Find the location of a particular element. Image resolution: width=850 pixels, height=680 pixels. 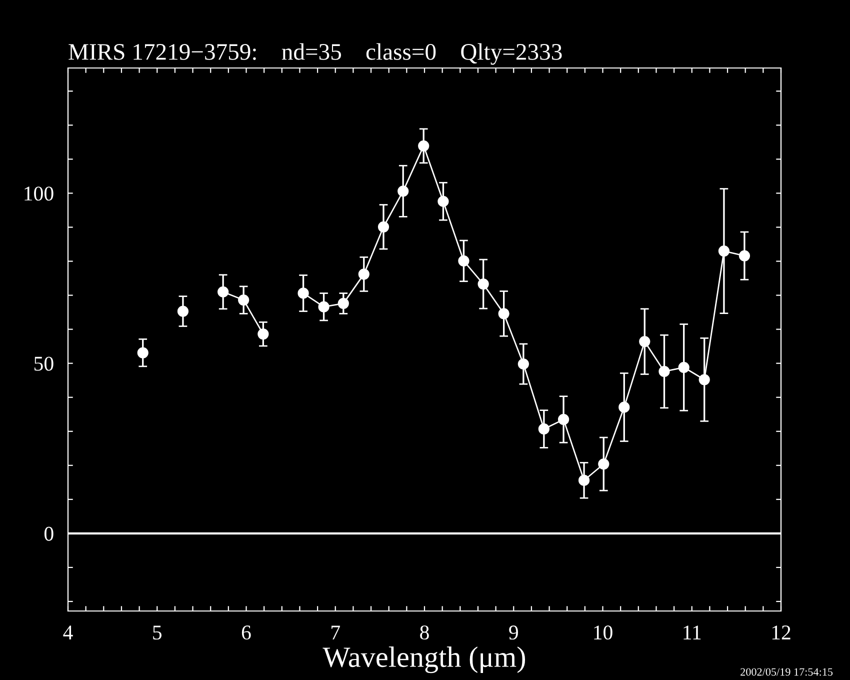

x-tick-label: 12 is located at coordinates (781, 633).